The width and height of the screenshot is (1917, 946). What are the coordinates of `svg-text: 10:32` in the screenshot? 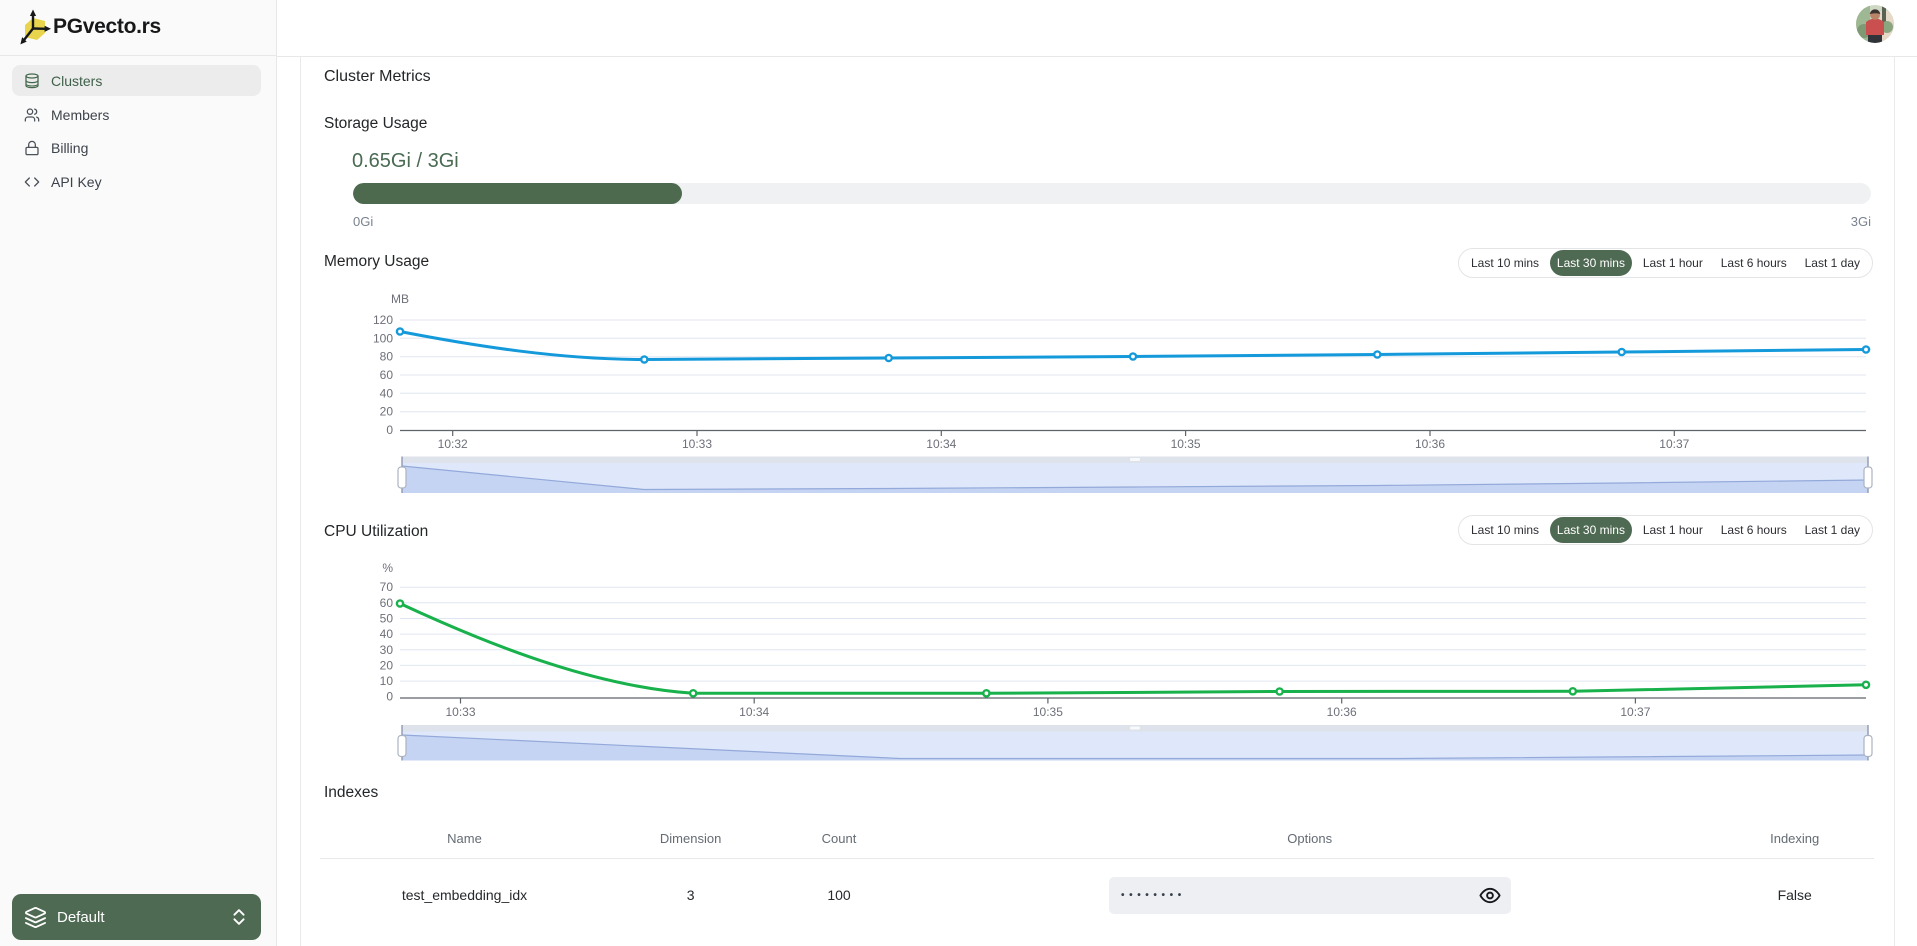 It's located at (453, 444).